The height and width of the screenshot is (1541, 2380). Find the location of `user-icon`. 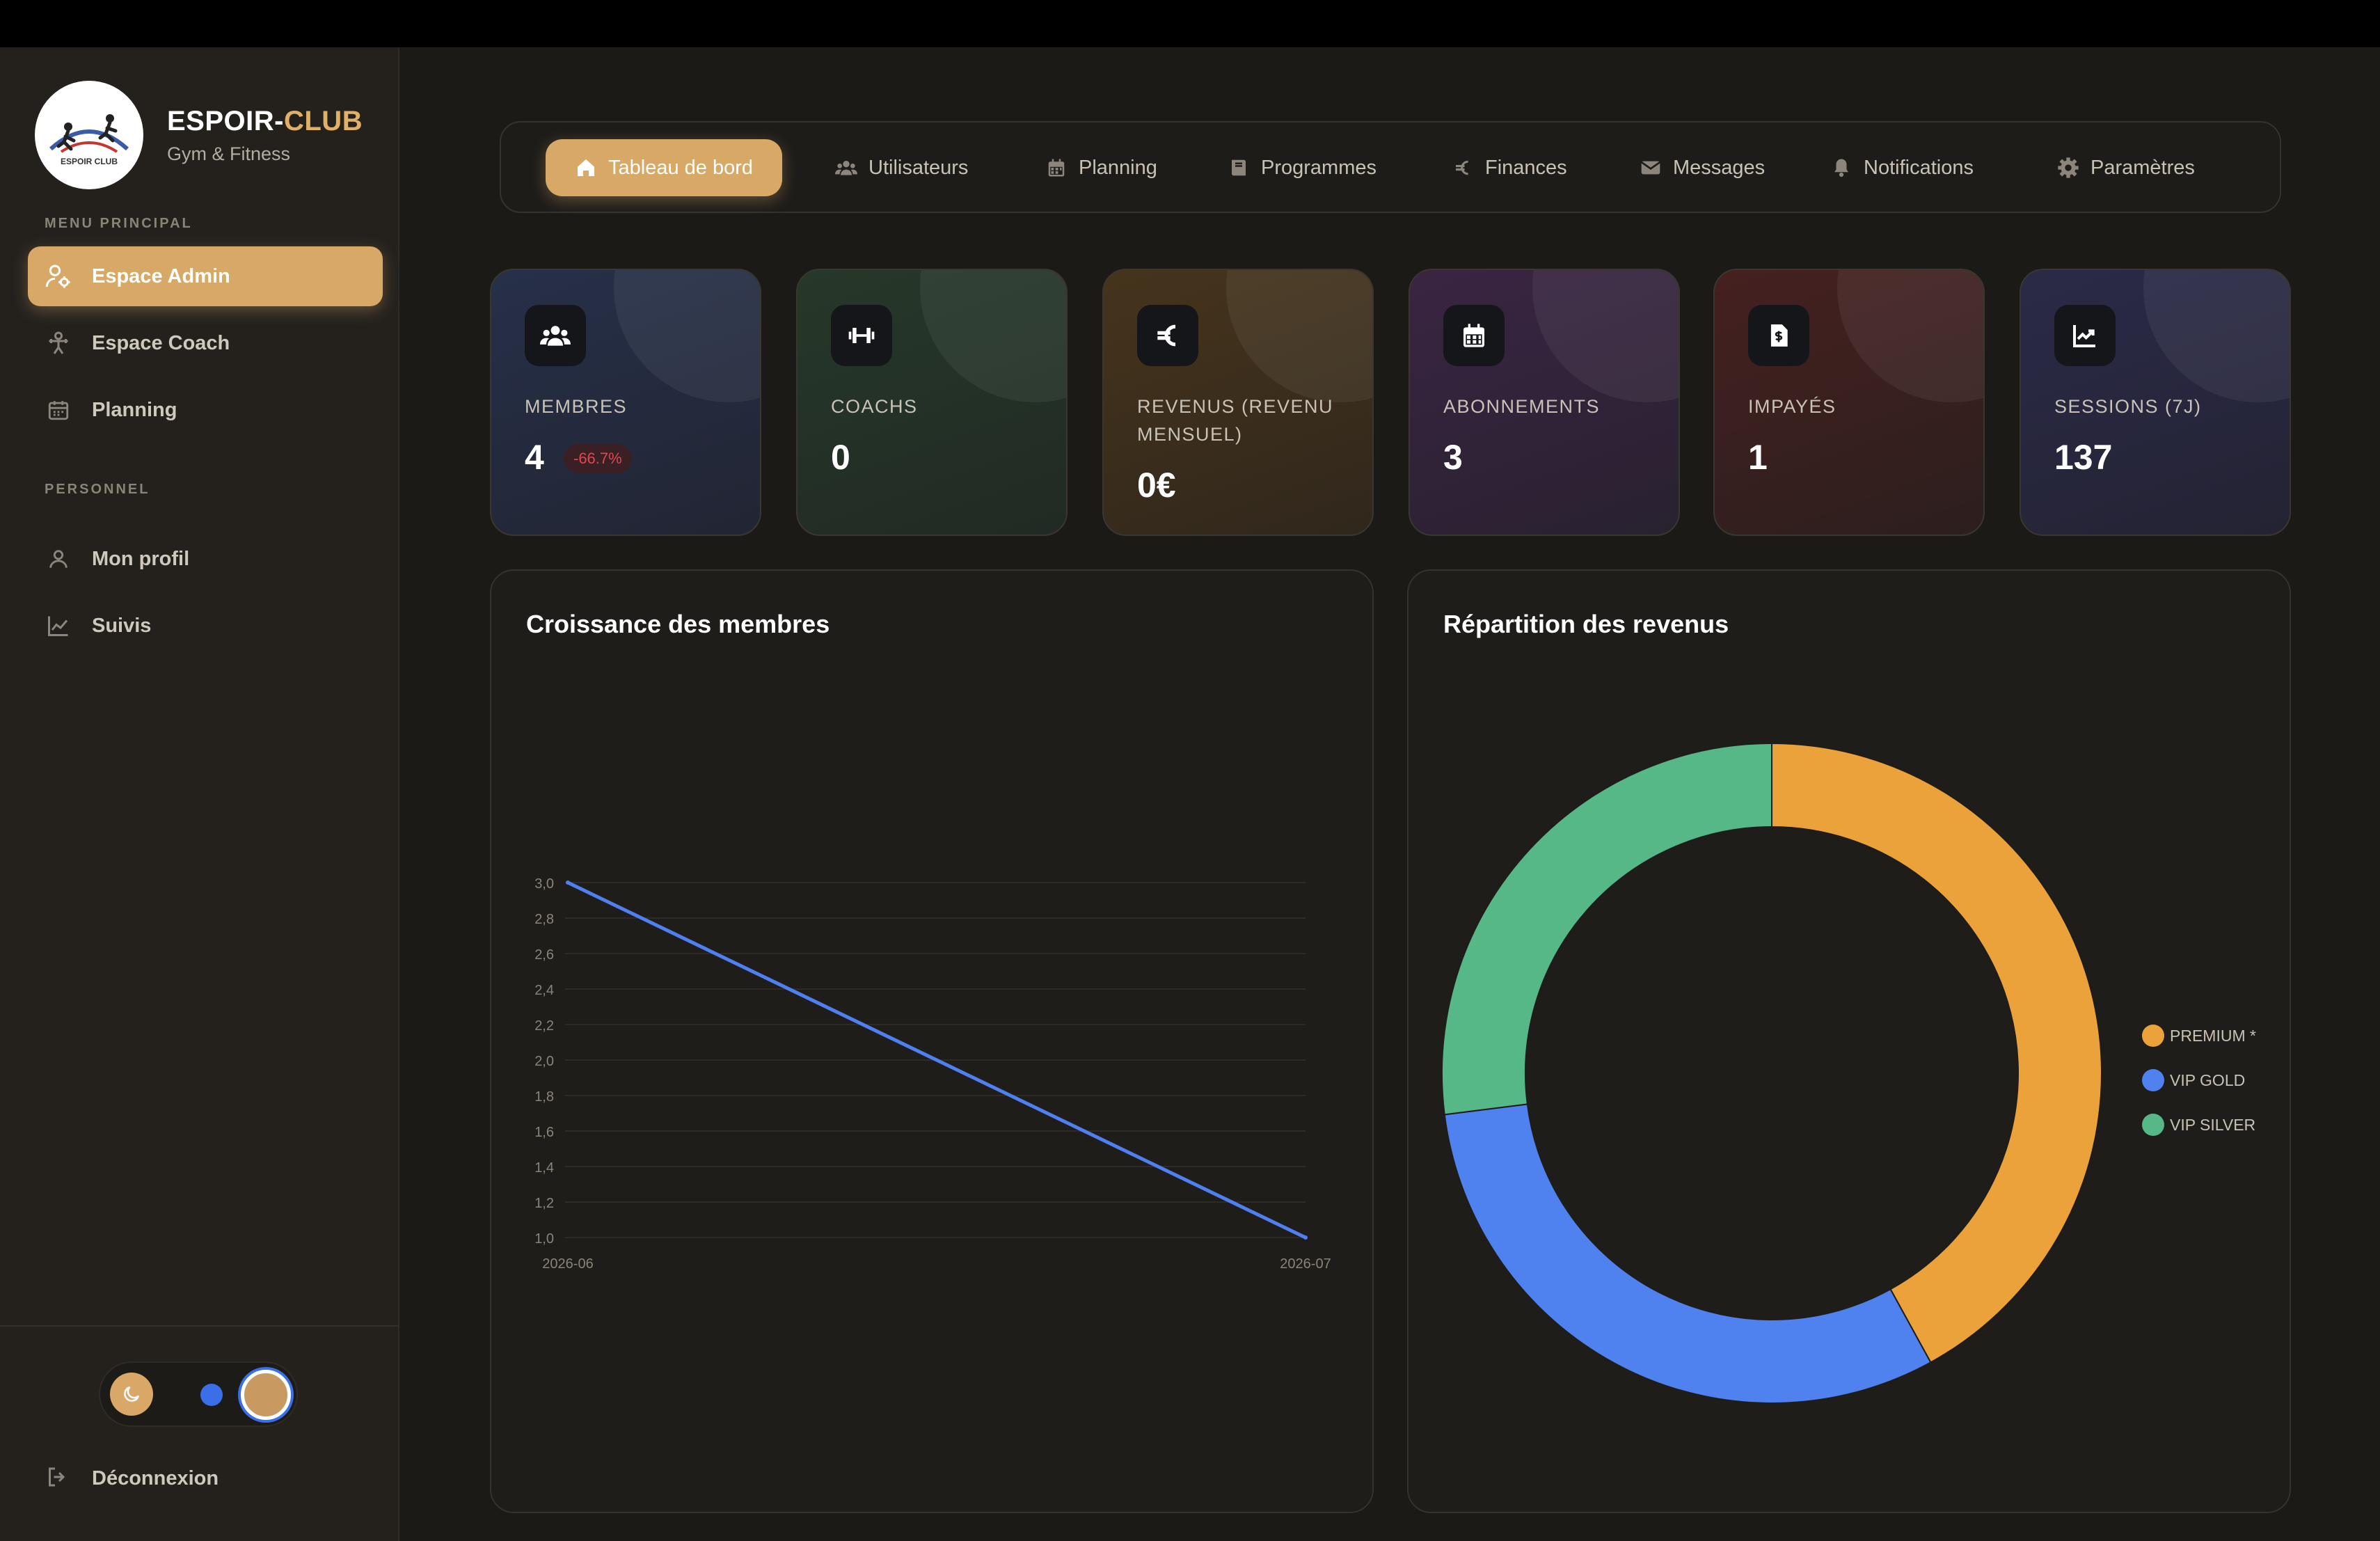

user-icon is located at coordinates (58, 559).